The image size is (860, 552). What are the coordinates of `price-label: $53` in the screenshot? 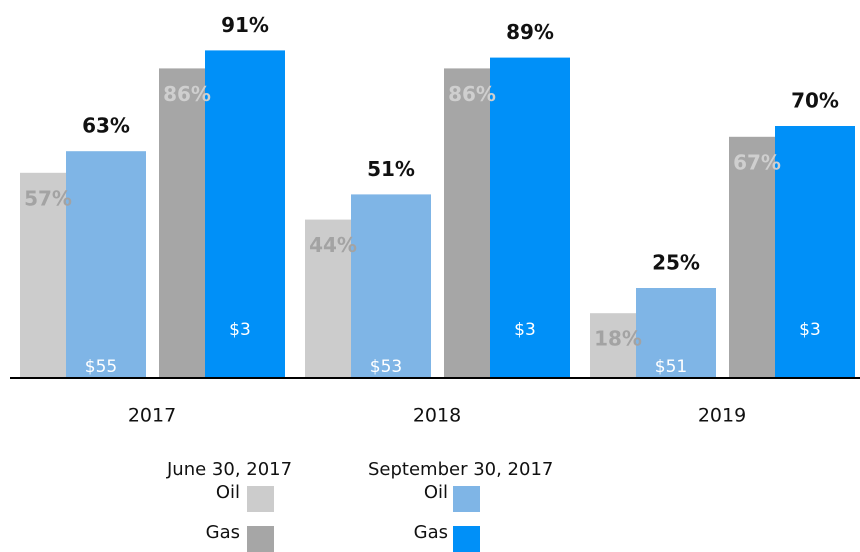 It's located at (386, 367).